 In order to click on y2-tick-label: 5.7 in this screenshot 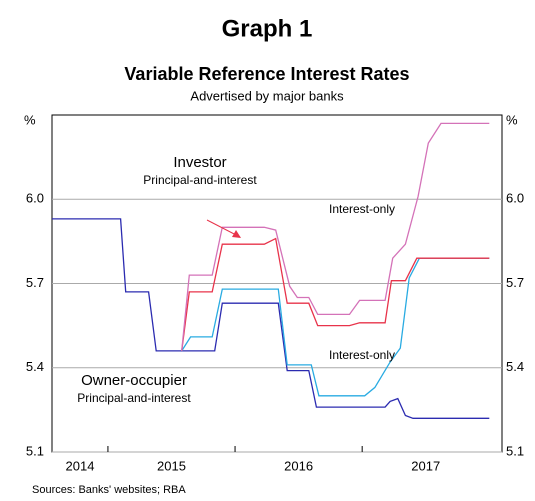, I will do `click(515, 282)`.